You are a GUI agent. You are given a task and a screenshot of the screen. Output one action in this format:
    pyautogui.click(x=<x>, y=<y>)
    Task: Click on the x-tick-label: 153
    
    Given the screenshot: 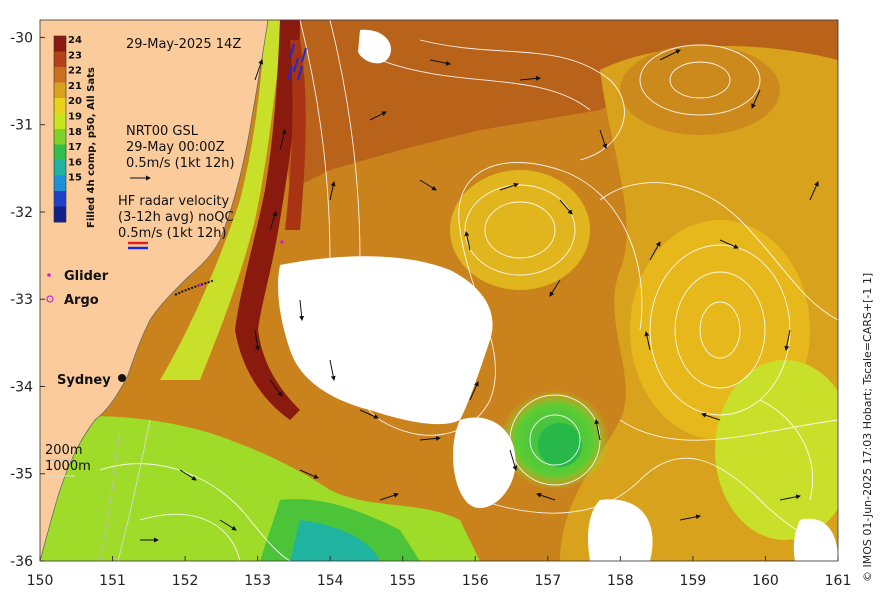 What is the action you would take?
    pyautogui.click(x=257, y=581)
    